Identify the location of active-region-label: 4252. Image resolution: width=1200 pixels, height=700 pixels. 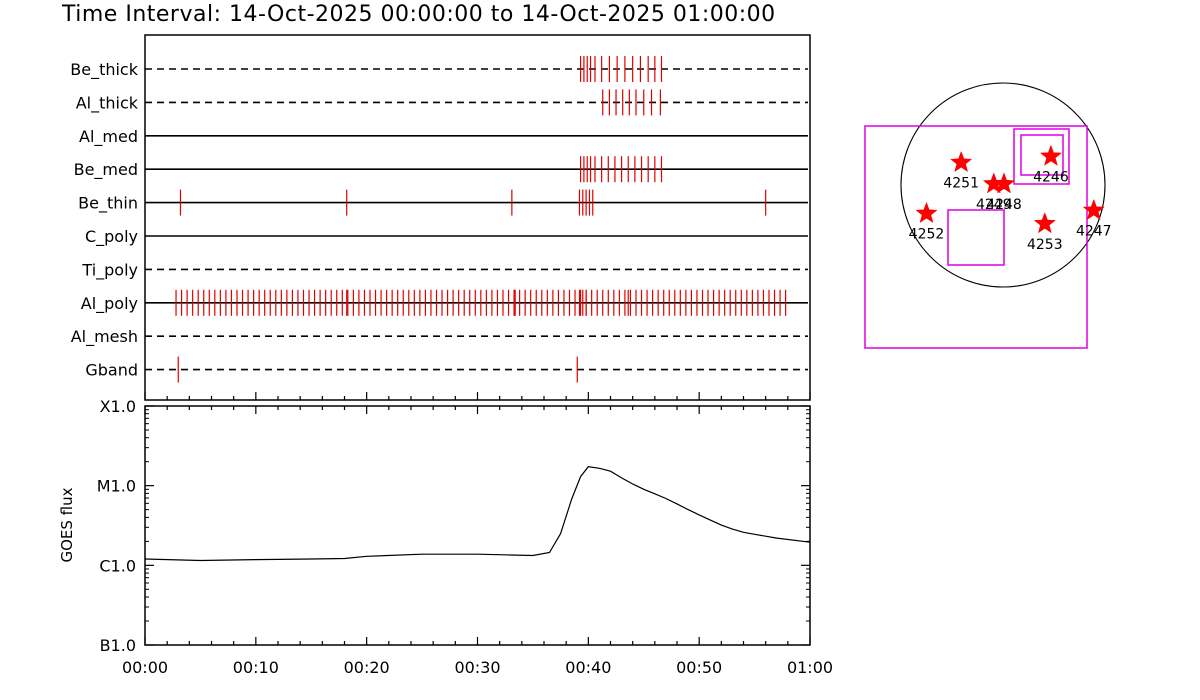
(927, 235).